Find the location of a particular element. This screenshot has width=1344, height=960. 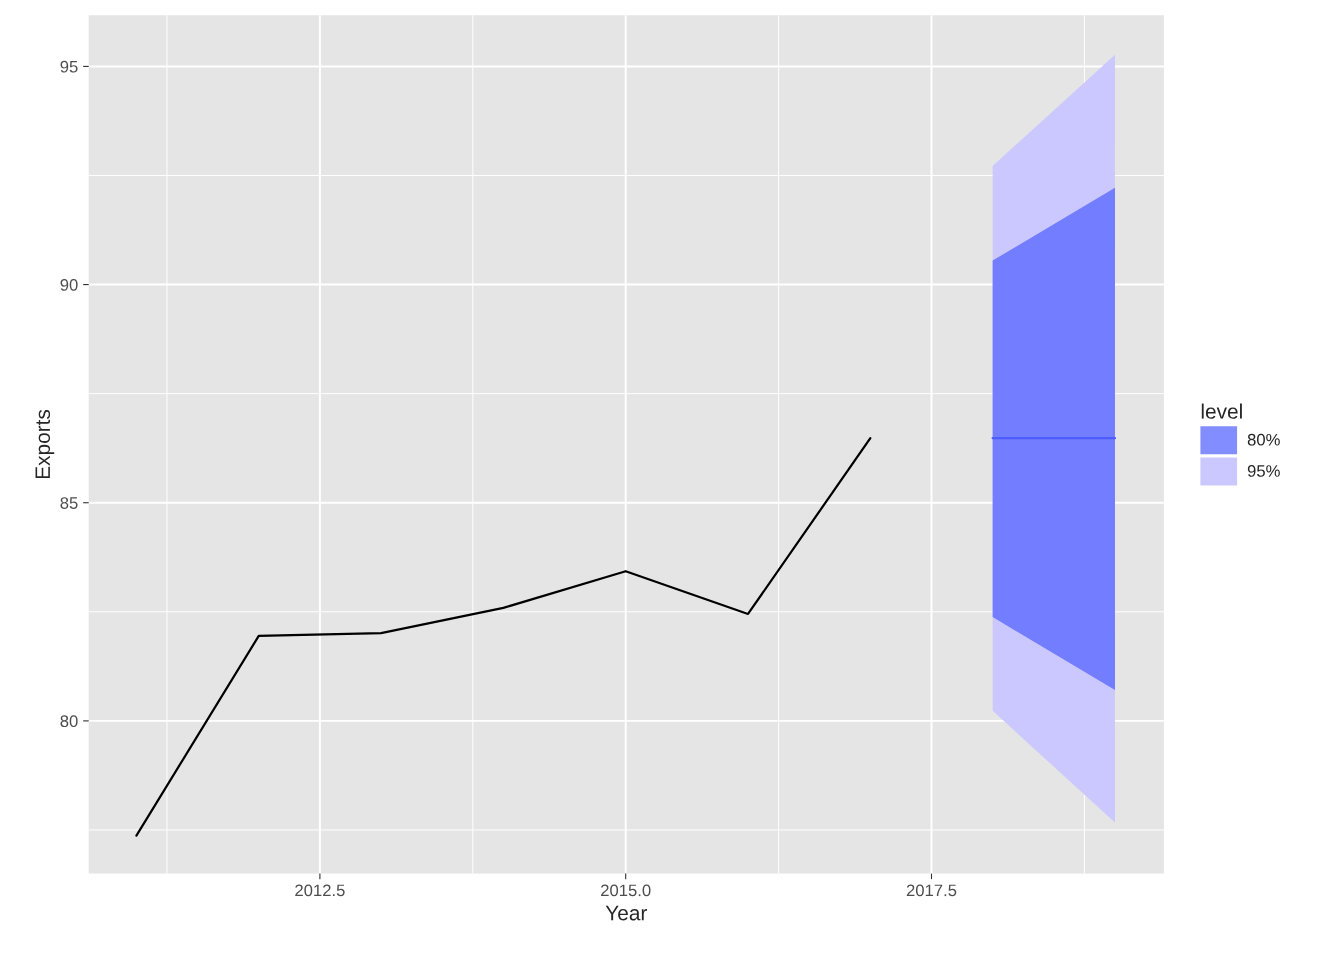

y-tick-label: 80 is located at coordinates (69, 721).